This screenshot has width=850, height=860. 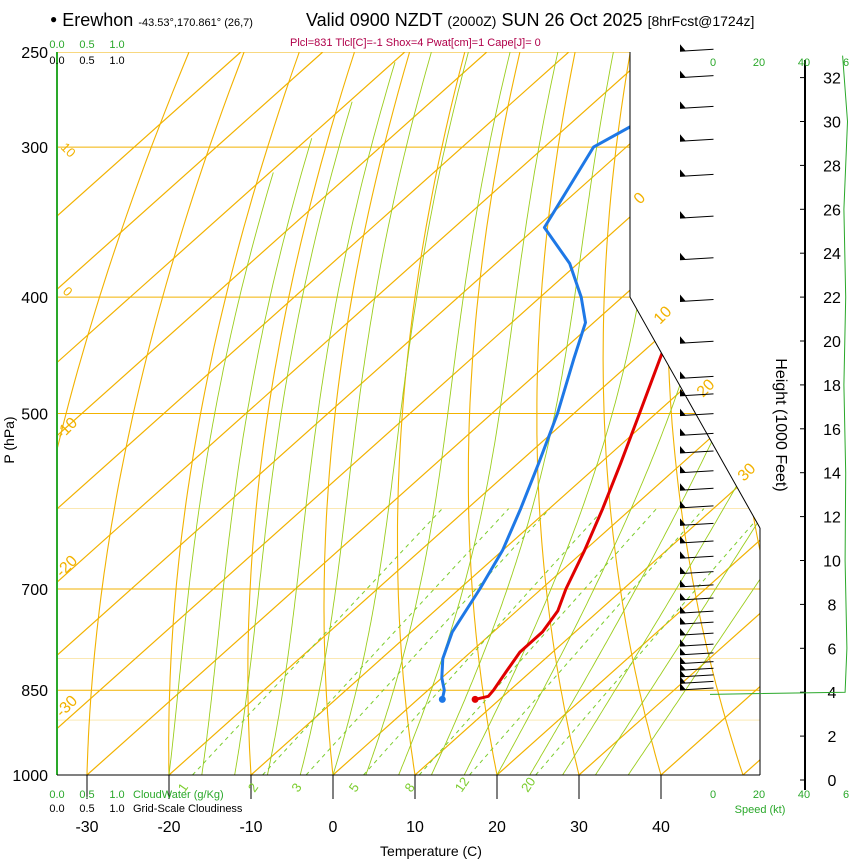 What do you see at coordinates (296, 787) in the screenshot?
I see `mixing-ratio-label: 3` at bounding box center [296, 787].